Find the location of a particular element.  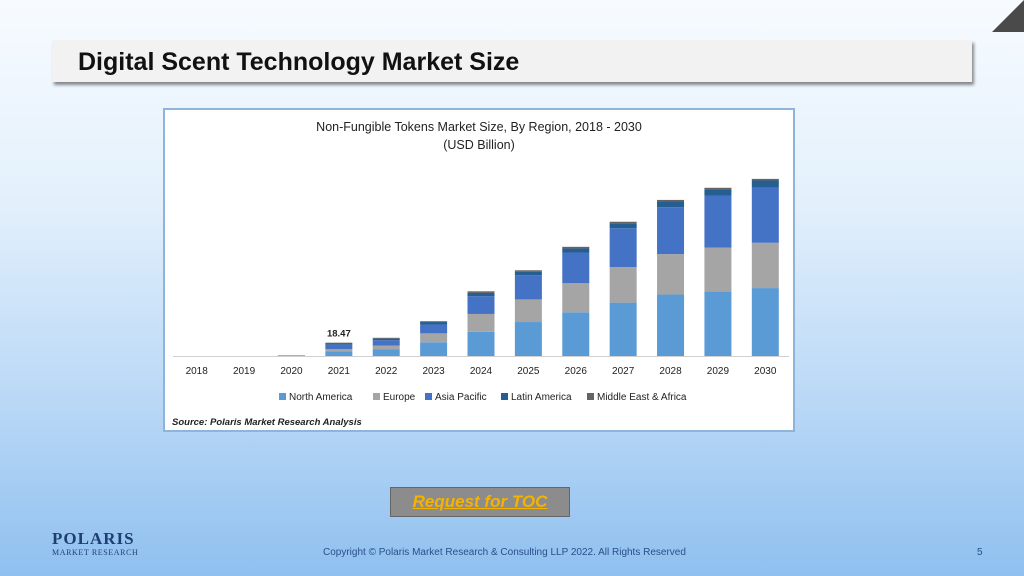

x-tick-label: 2026 is located at coordinates (576, 371).